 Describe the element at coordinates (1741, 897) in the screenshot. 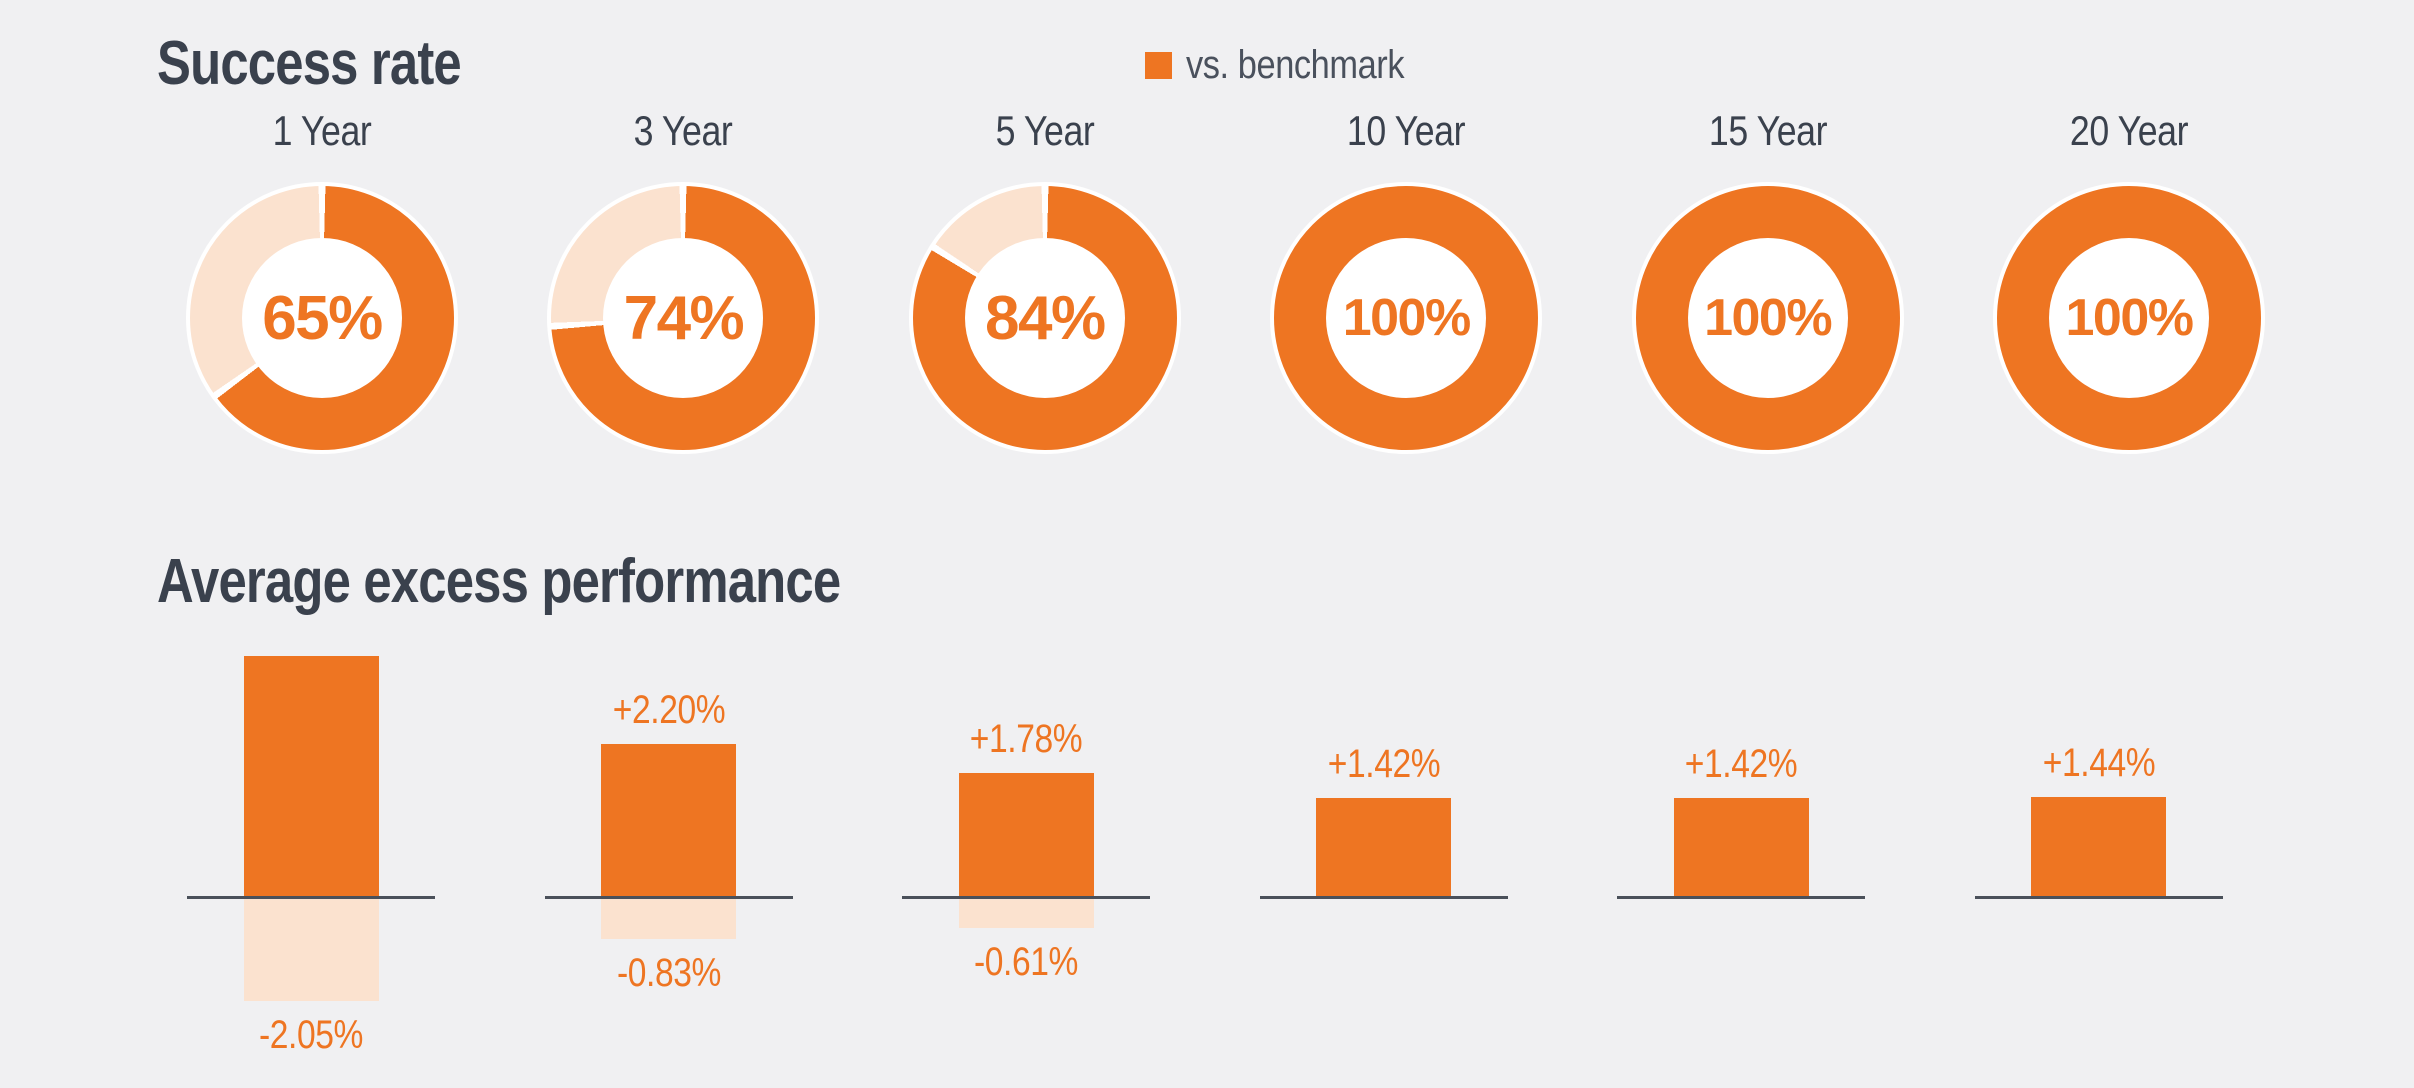

I see `axis-baseline-15-year` at that location.